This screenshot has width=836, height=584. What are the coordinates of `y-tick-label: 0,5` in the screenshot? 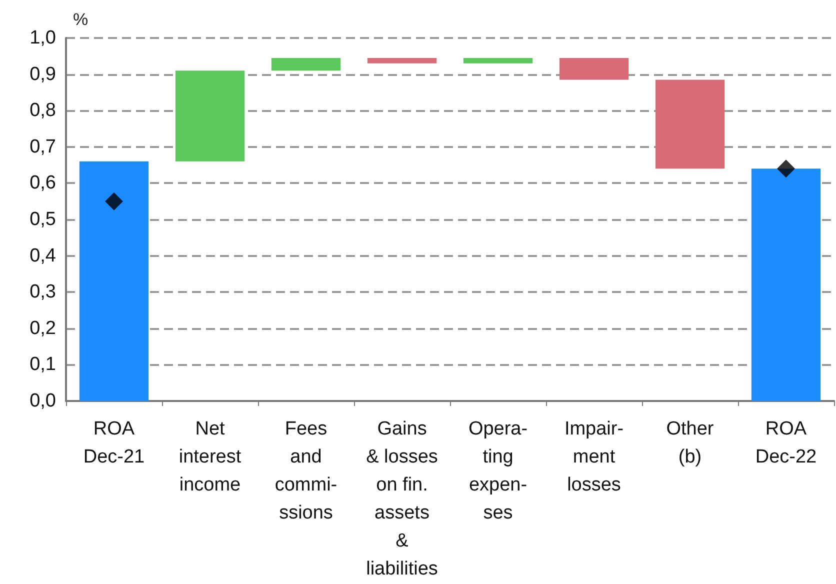 It's located at (43, 219).